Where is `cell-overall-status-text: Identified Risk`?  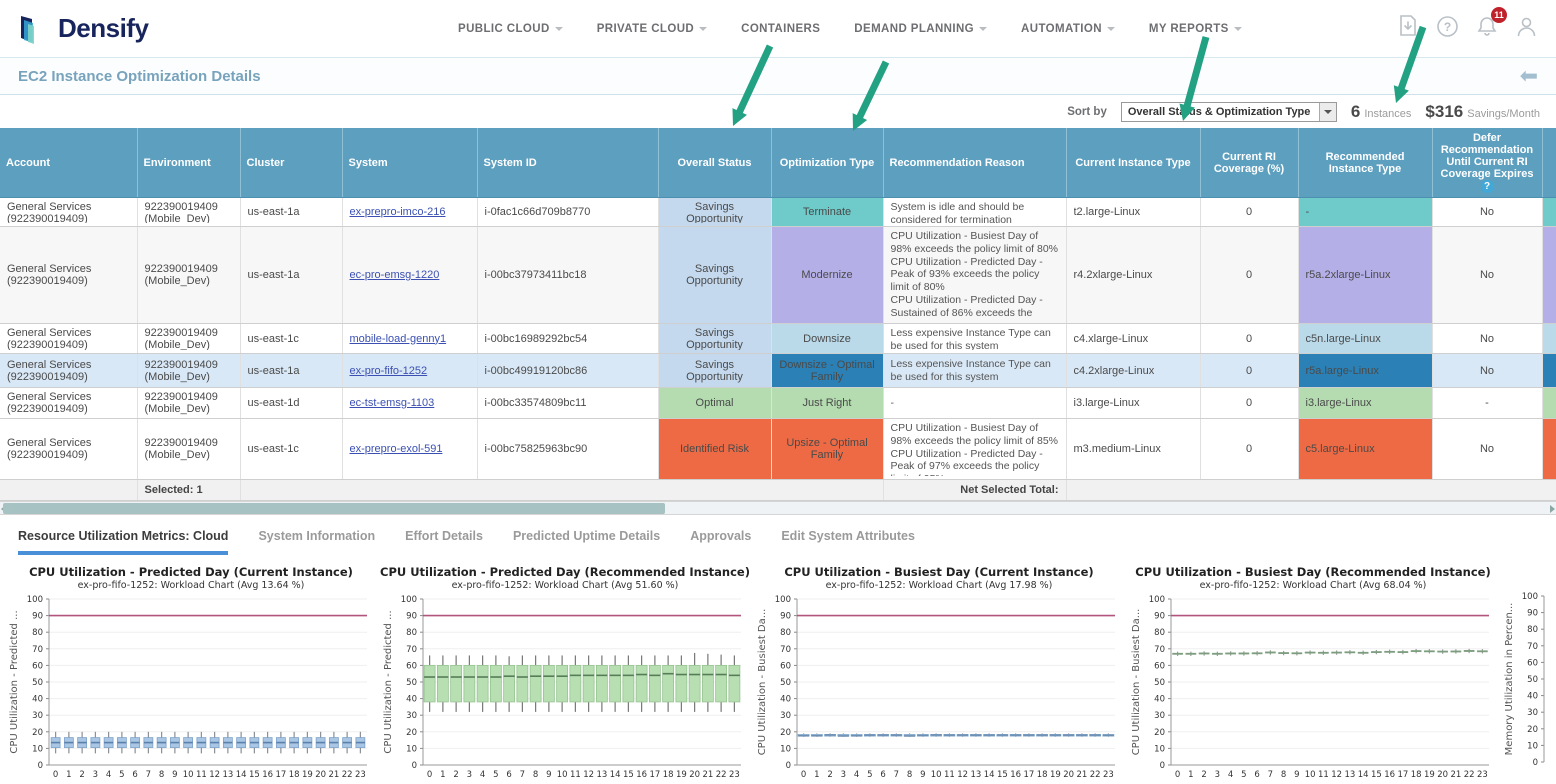 cell-overall-status-text: Identified Risk is located at coordinates (714, 449).